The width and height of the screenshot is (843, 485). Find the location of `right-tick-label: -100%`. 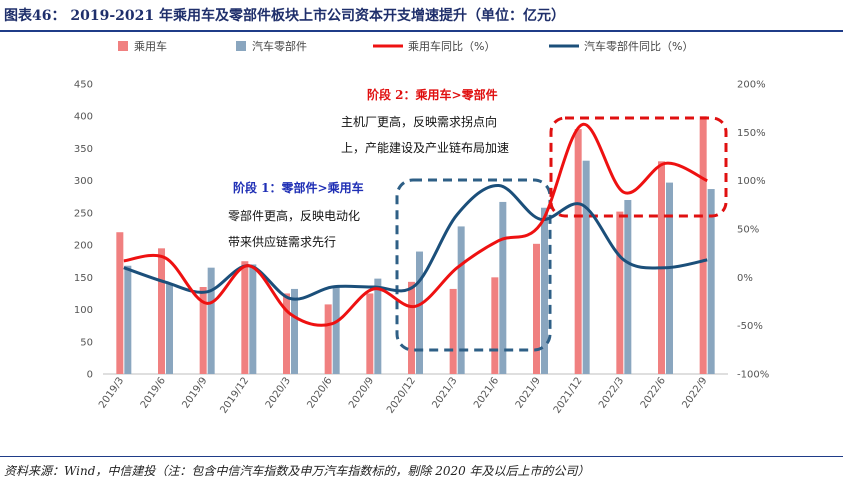

right-tick-label: -100% is located at coordinates (753, 375).